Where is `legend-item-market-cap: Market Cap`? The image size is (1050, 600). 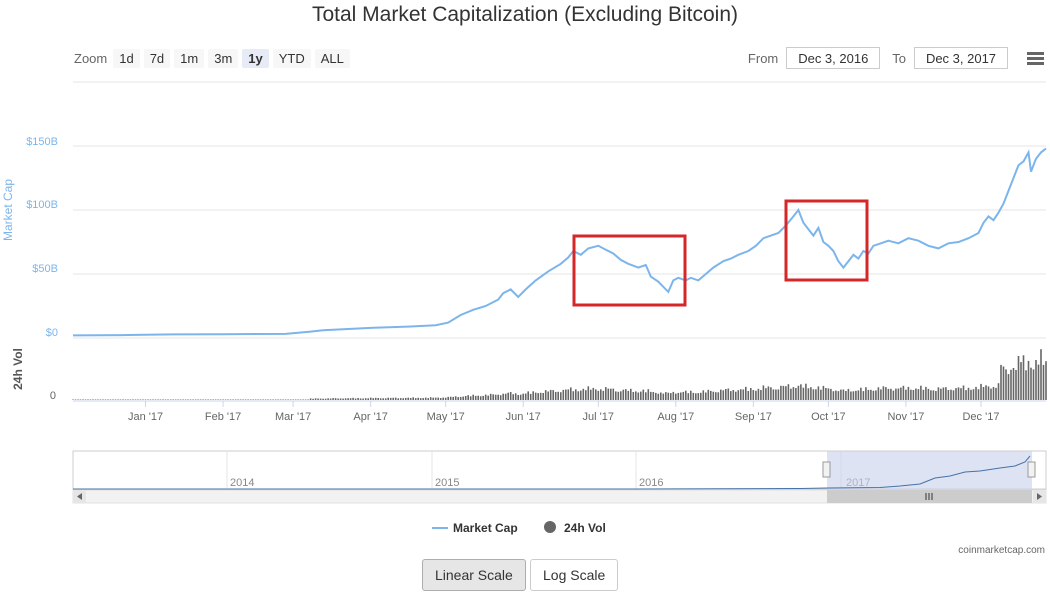
legend-item-market-cap: Market Cap is located at coordinates (475, 528).